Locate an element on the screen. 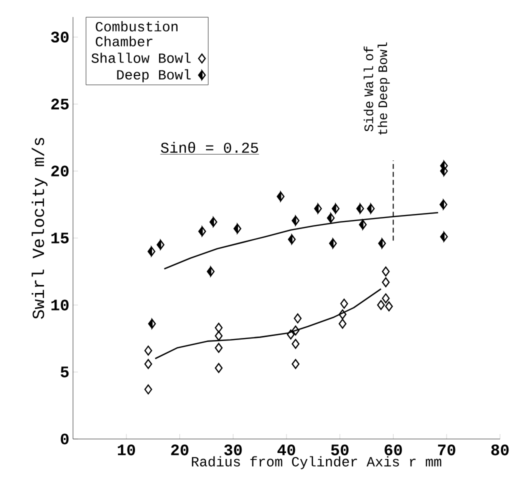 The height and width of the screenshot is (492, 510). x-tick-label: 70 is located at coordinates (447, 450).